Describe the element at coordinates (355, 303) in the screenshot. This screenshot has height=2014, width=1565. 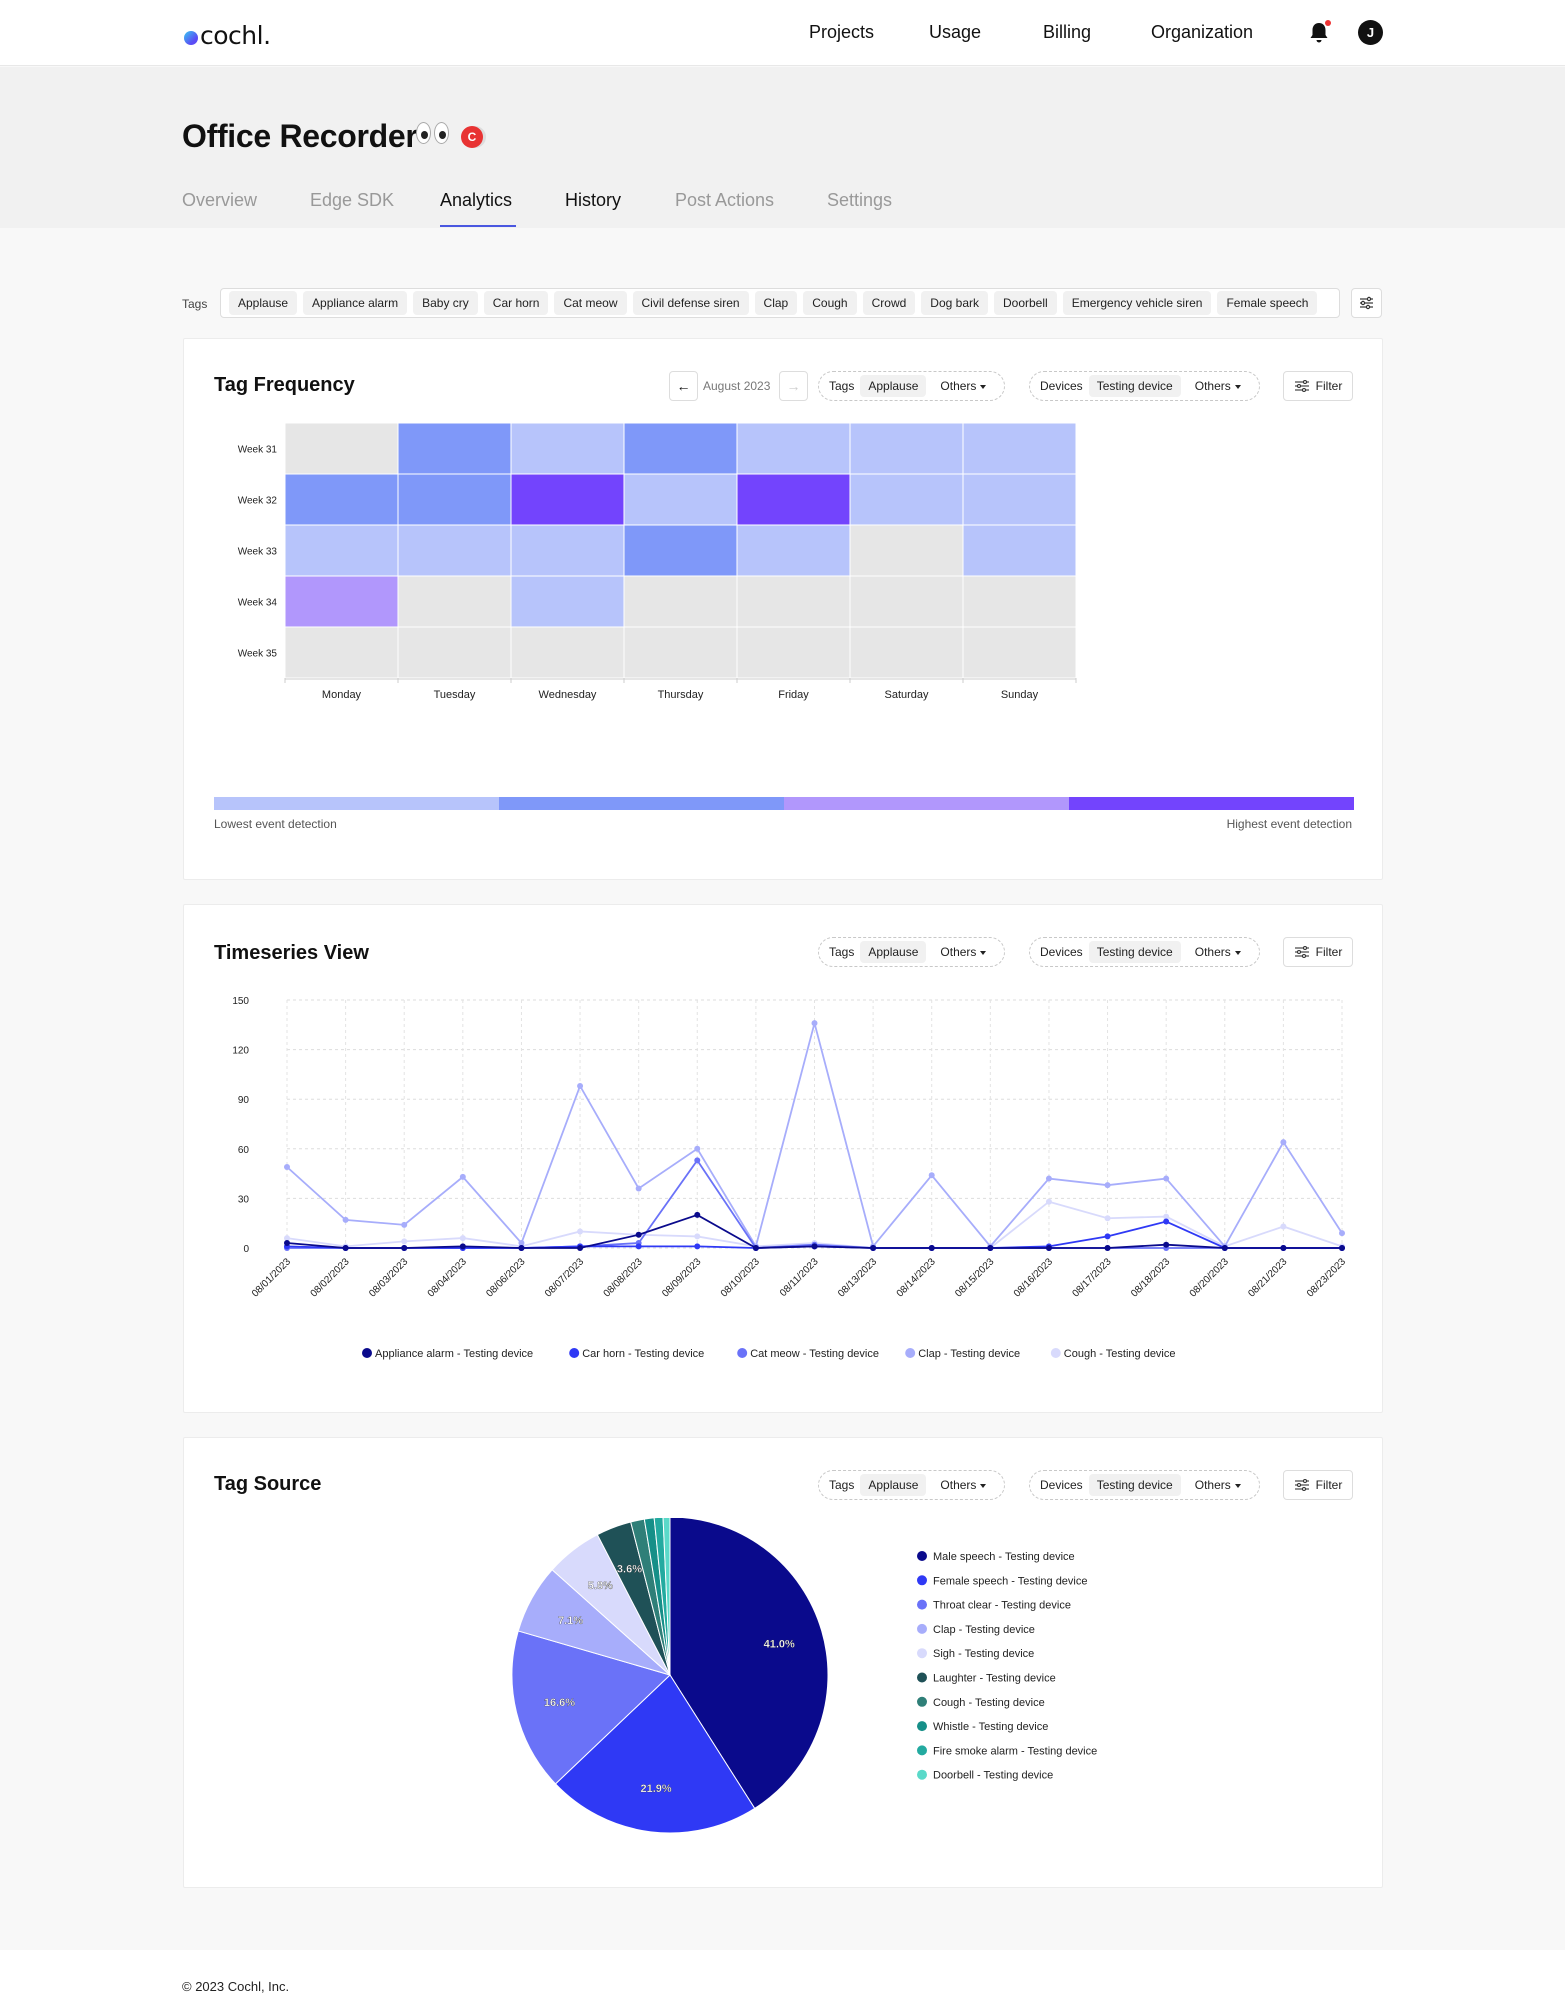
I see `tag-chip: Appliance alarm` at that location.